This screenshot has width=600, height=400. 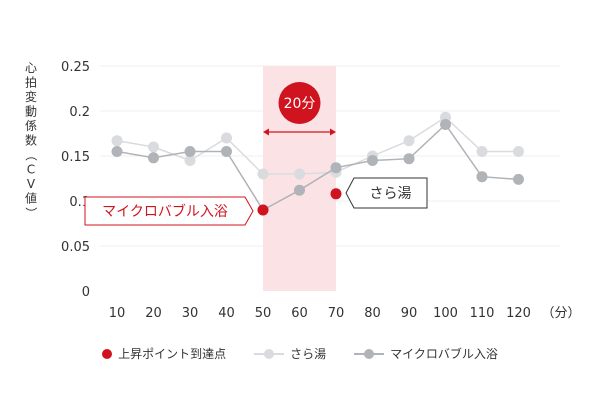 What do you see at coordinates (31, 184) in the screenshot?
I see `y-axis-title-char: V` at bounding box center [31, 184].